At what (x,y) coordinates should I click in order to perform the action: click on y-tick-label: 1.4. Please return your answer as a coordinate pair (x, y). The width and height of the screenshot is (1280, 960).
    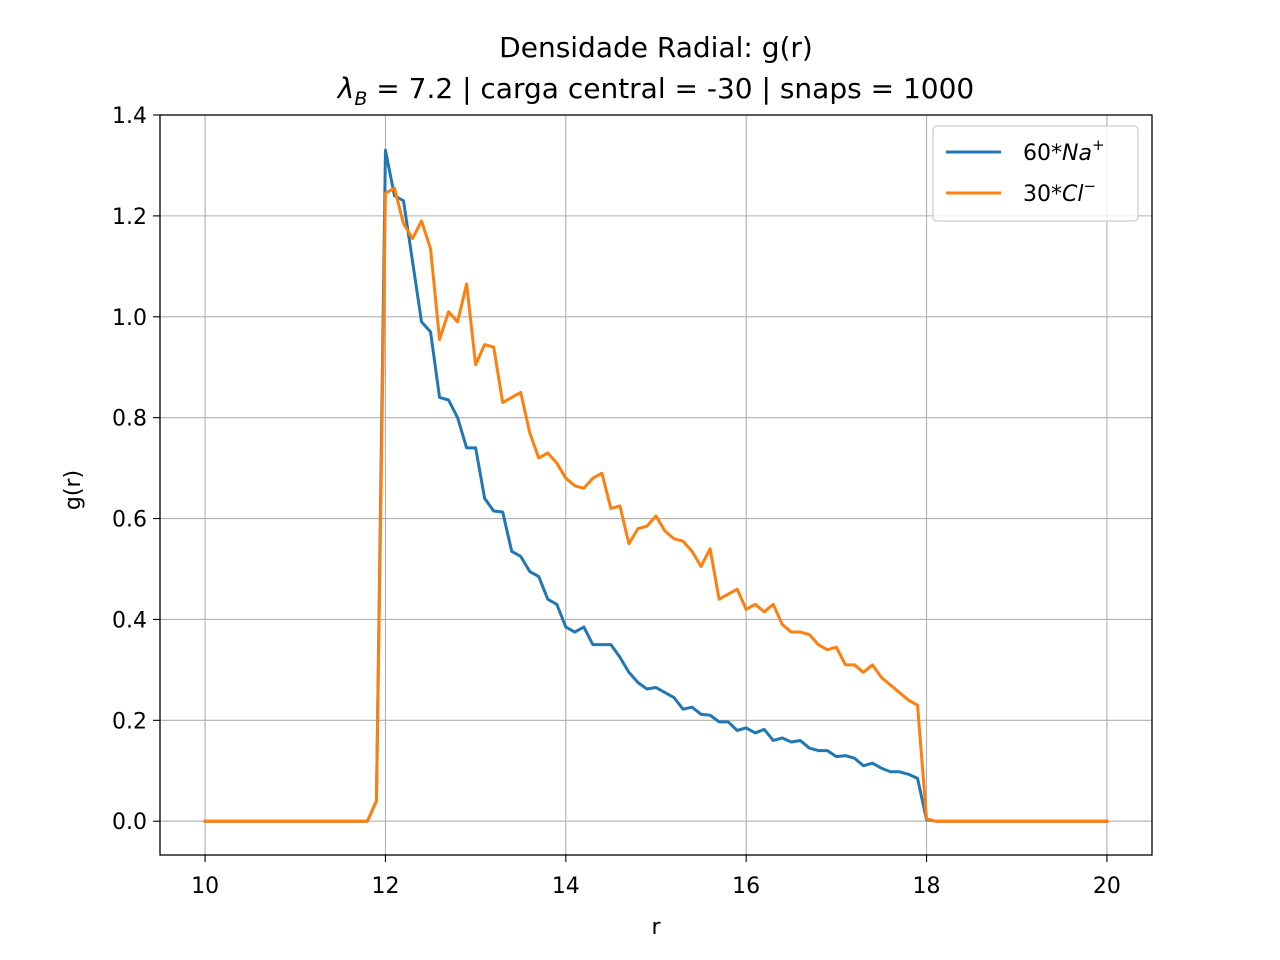
    Looking at the image, I should click on (129, 116).